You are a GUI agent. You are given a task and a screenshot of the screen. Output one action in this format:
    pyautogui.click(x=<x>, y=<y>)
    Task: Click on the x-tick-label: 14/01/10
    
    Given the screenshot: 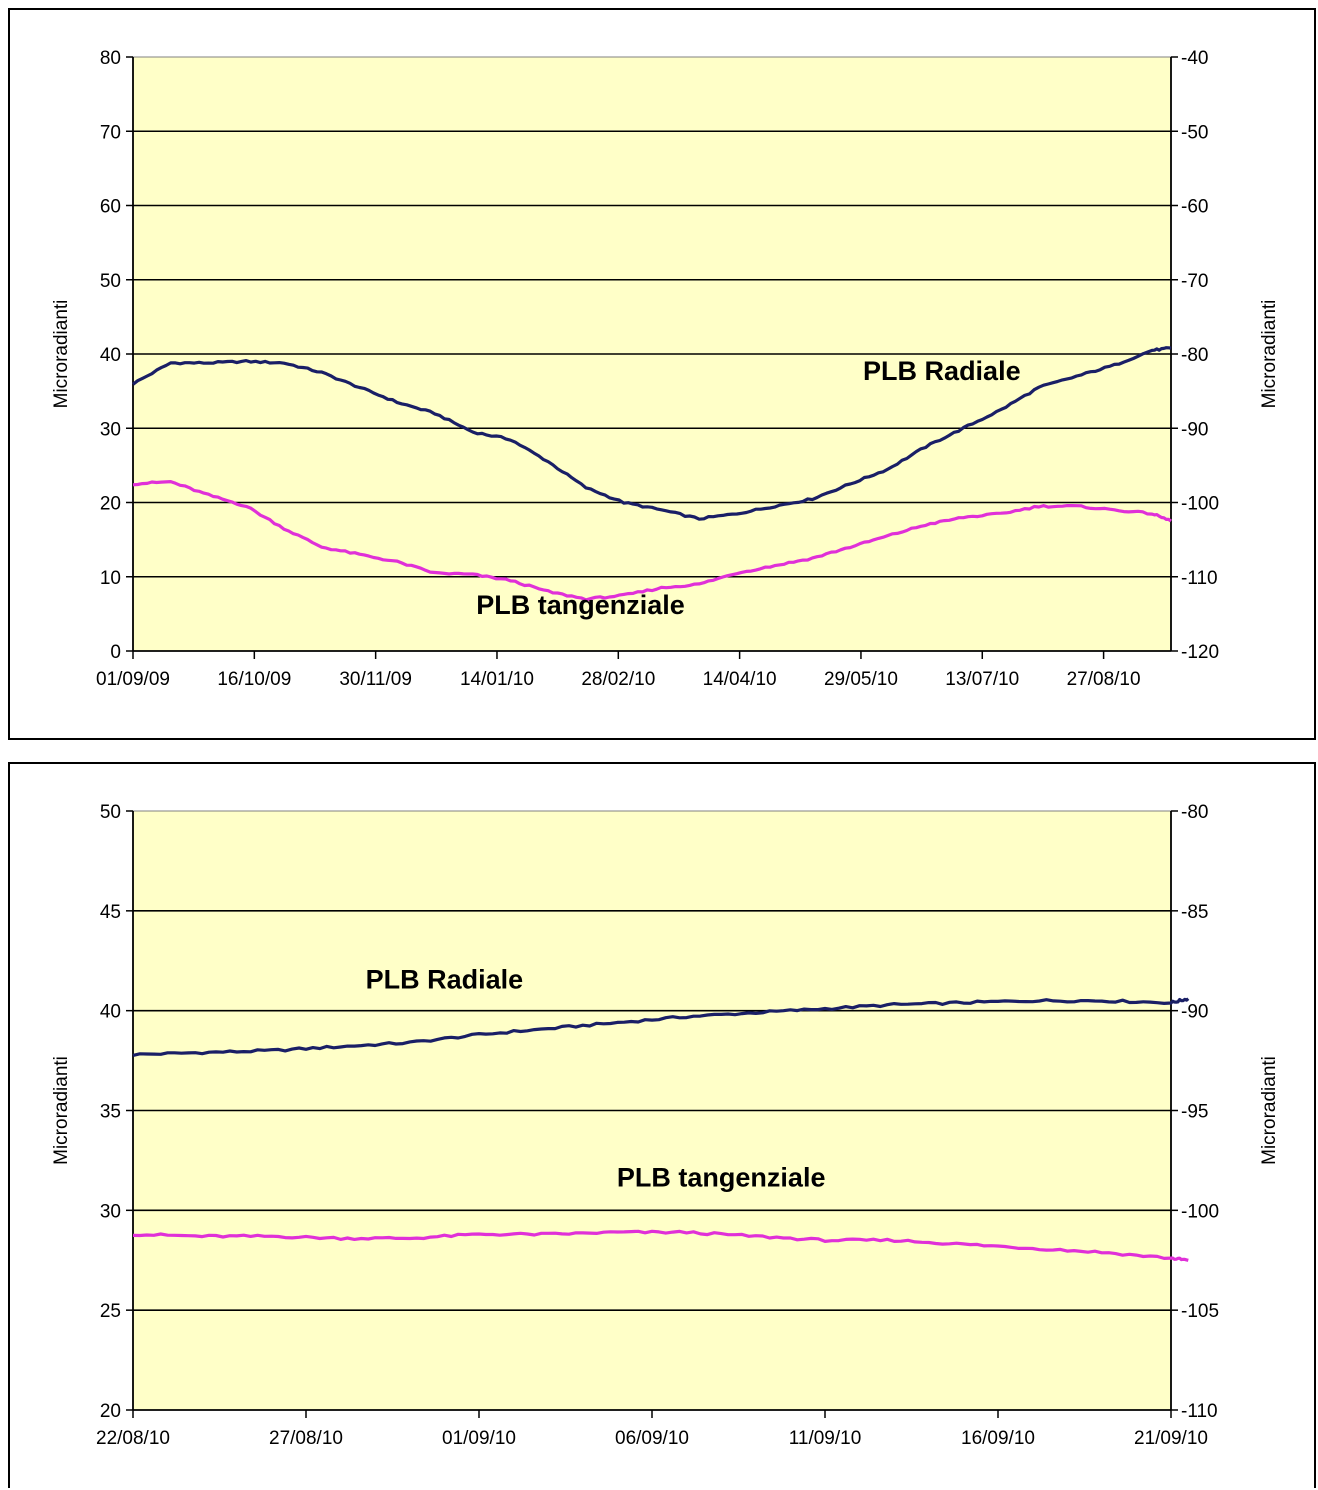 What is the action you would take?
    pyautogui.click(x=497, y=679)
    